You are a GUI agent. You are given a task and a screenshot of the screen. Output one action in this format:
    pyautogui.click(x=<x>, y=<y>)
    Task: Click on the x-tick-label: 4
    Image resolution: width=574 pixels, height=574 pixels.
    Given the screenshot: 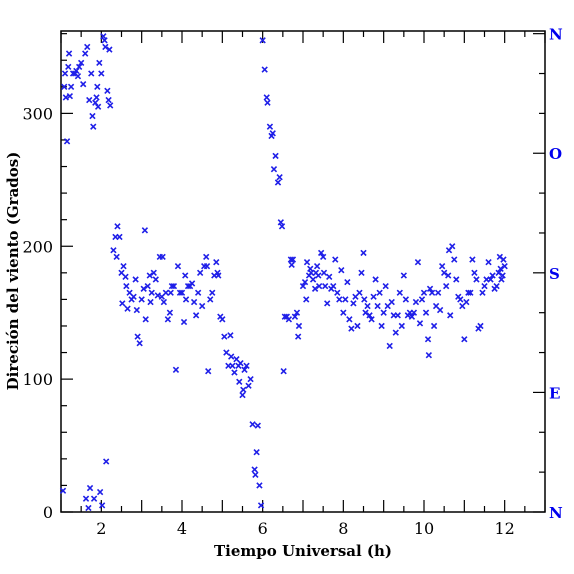 What is the action you would take?
    pyautogui.click(x=182, y=528)
    